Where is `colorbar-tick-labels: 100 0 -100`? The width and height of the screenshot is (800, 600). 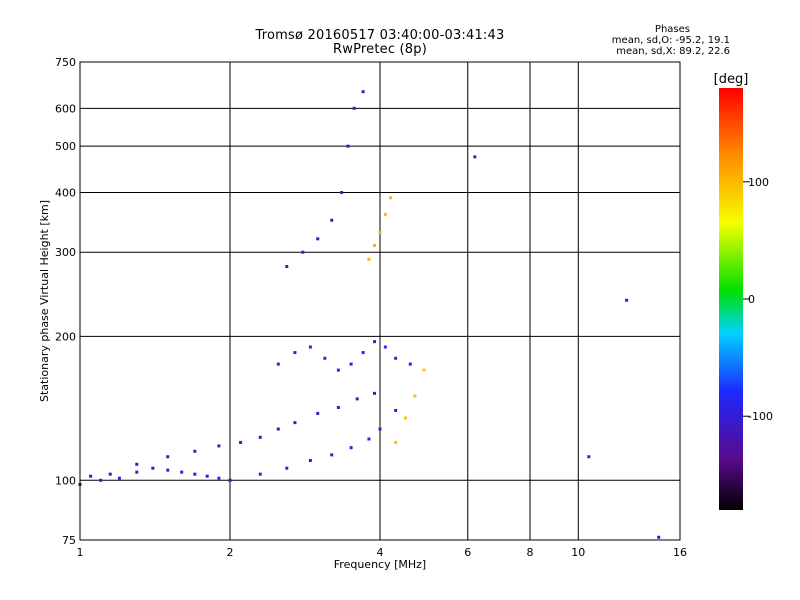
colorbar-tick-labels: 100 0 -100 is located at coordinates (758, 299).